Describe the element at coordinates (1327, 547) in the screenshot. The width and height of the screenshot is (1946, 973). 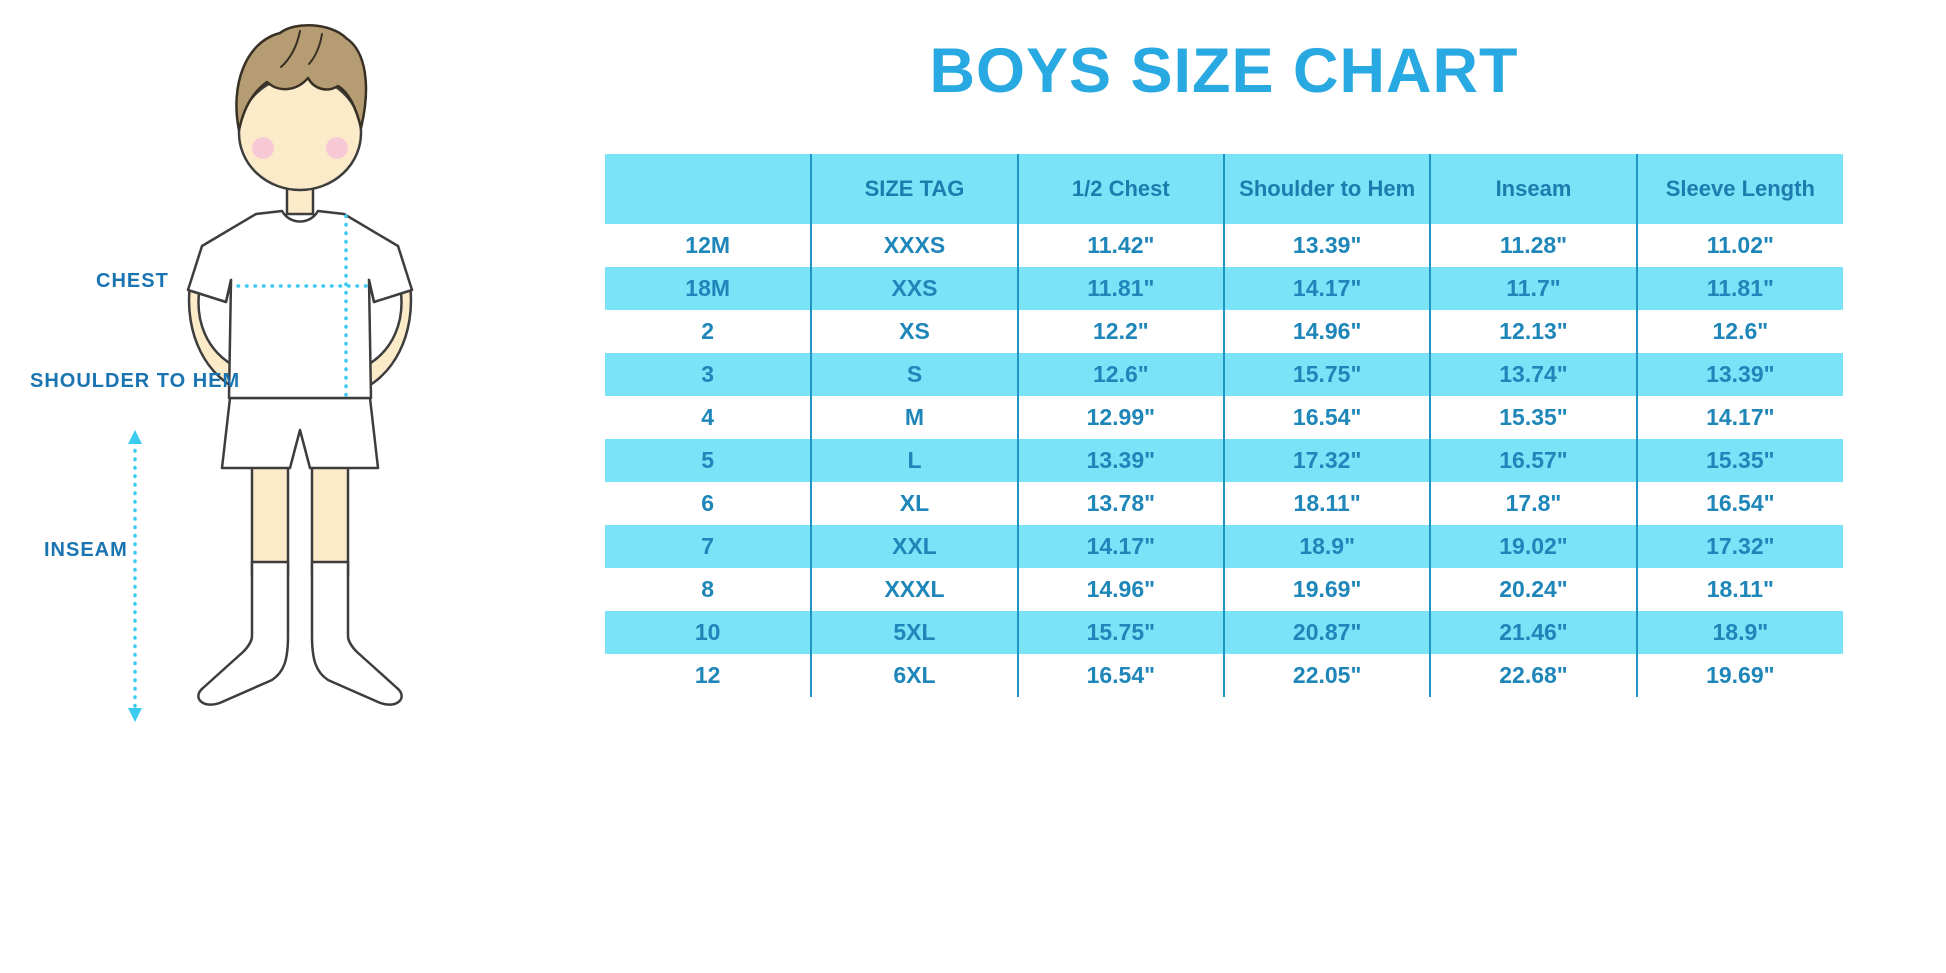
I see `cell-shoulder-to-hem: 18.9"` at that location.